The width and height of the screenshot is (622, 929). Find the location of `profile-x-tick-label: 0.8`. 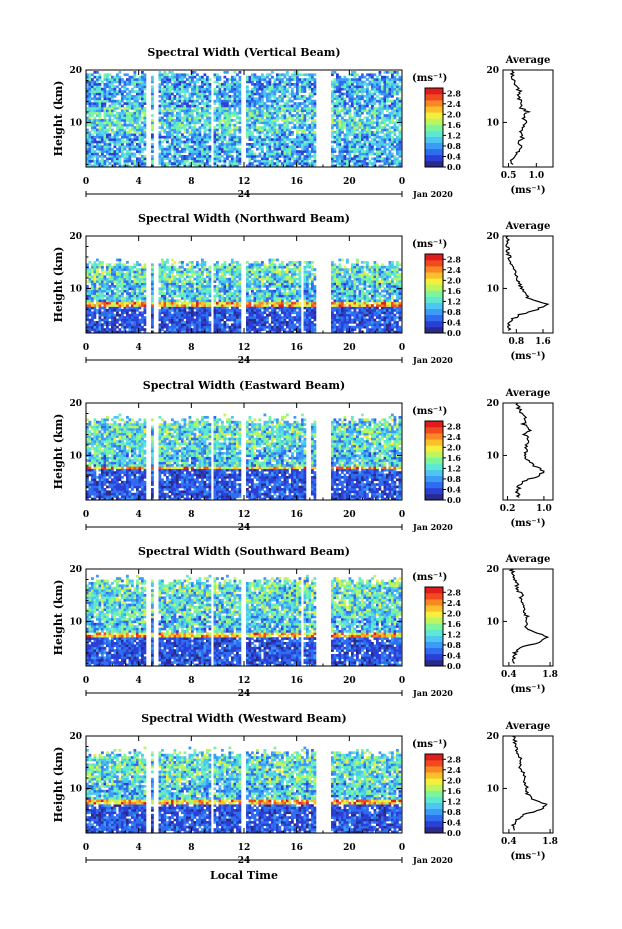

profile-x-tick-label: 0.8 is located at coordinates (516, 342).